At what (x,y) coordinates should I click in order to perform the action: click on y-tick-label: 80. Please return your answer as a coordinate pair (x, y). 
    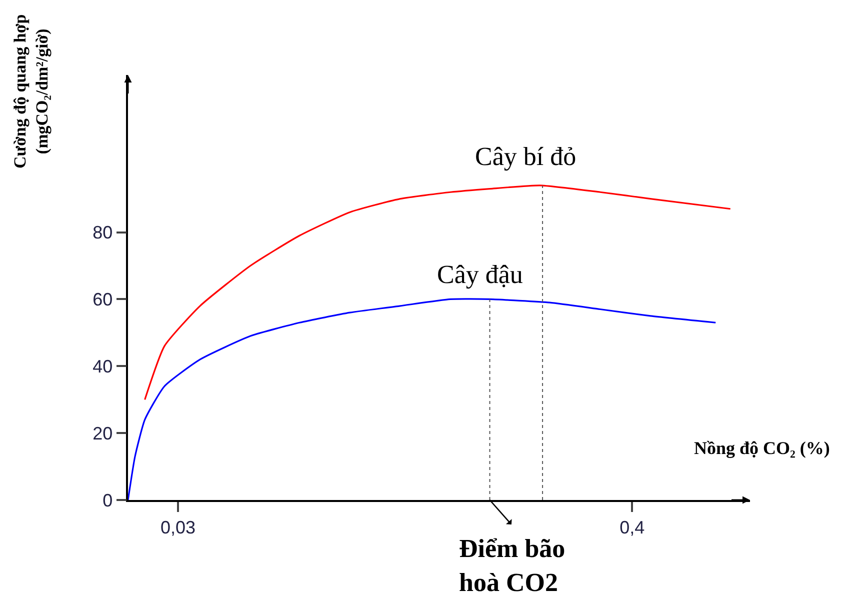
    Looking at the image, I should click on (102, 232).